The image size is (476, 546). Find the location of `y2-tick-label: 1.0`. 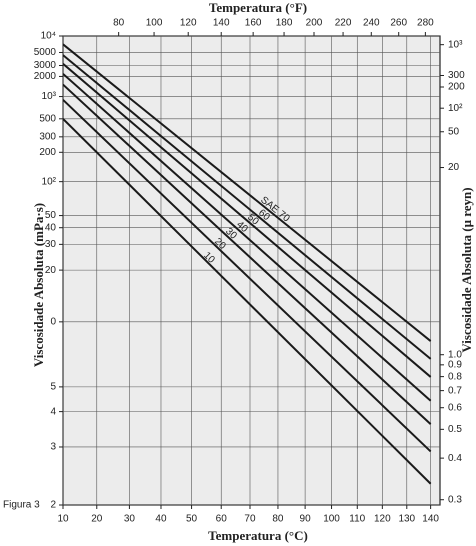

y2-tick-label: 1.0 is located at coordinates (455, 354).